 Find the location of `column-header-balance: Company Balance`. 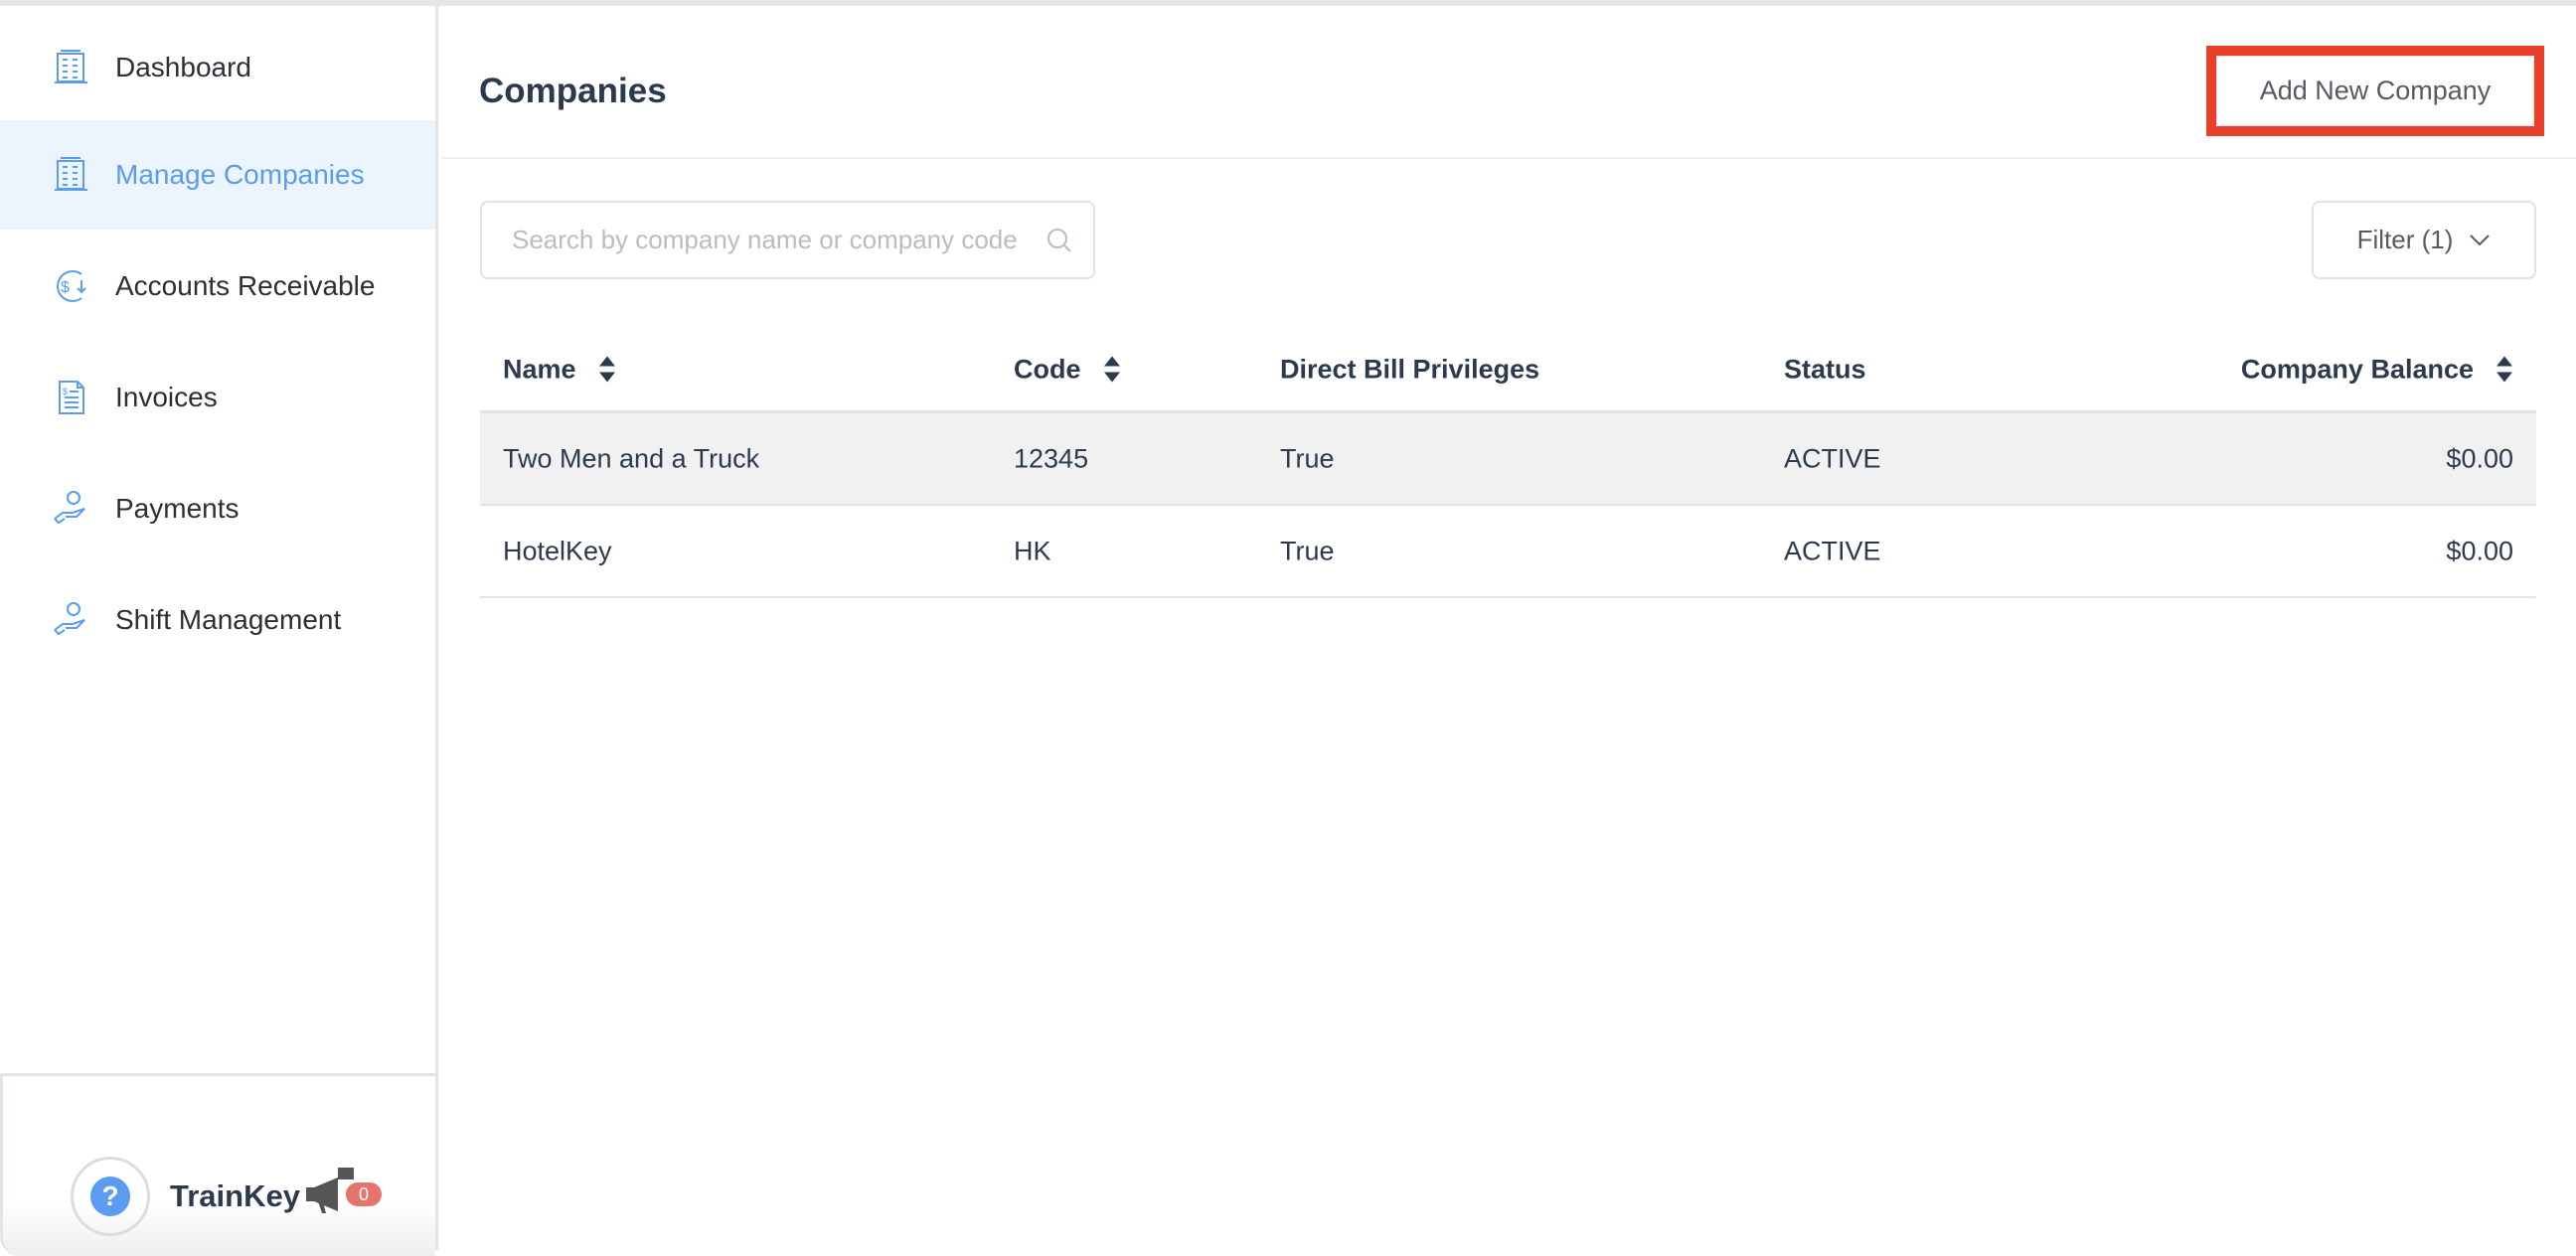

column-header-balance: Company Balance is located at coordinates (2377, 369).